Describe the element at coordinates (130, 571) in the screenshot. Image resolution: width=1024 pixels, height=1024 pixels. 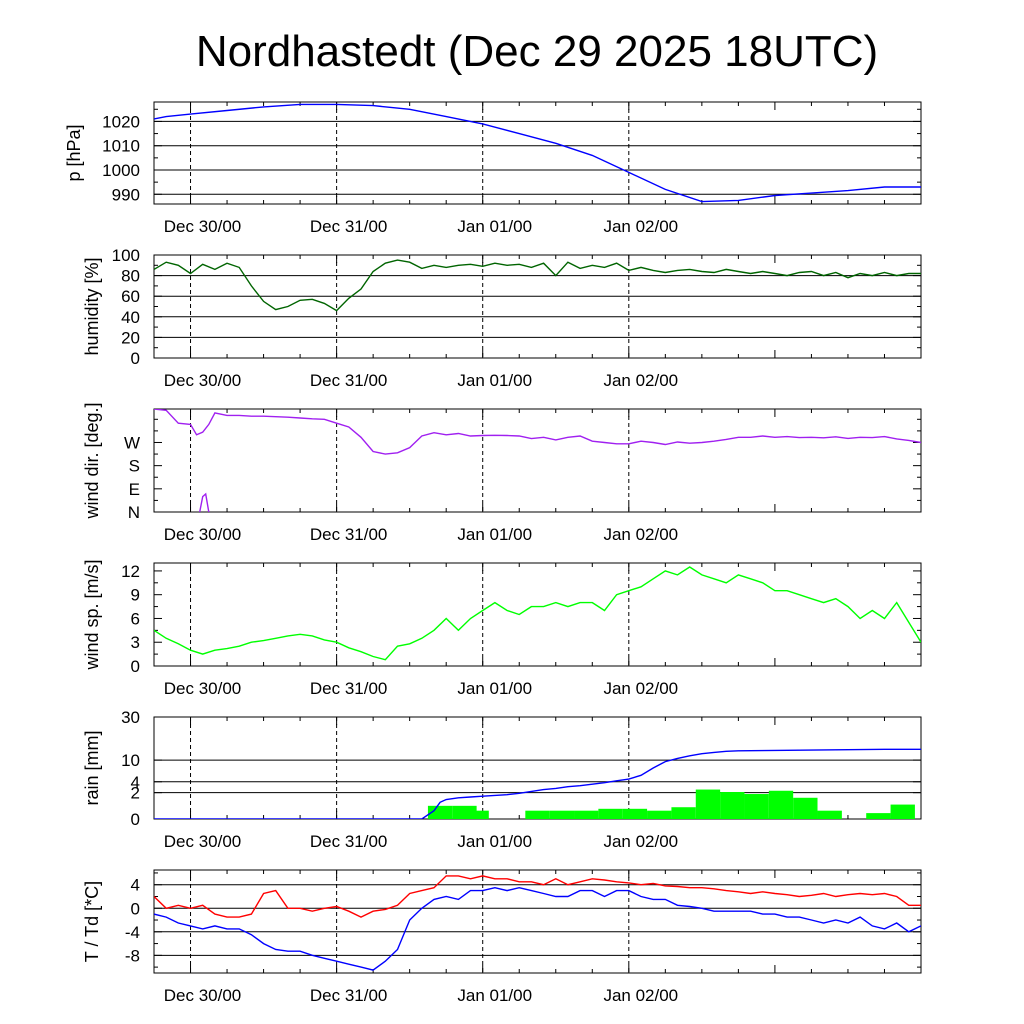
I see `y-tick-label: 12` at that location.